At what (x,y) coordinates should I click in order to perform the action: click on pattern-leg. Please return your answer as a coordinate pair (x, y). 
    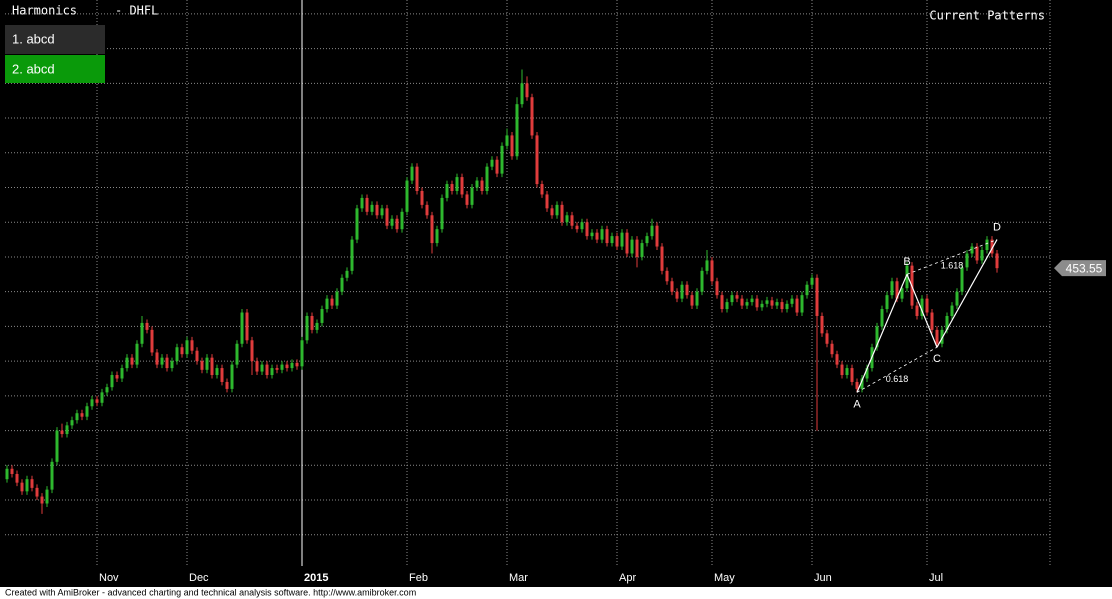
    Looking at the image, I should click on (967, 293).